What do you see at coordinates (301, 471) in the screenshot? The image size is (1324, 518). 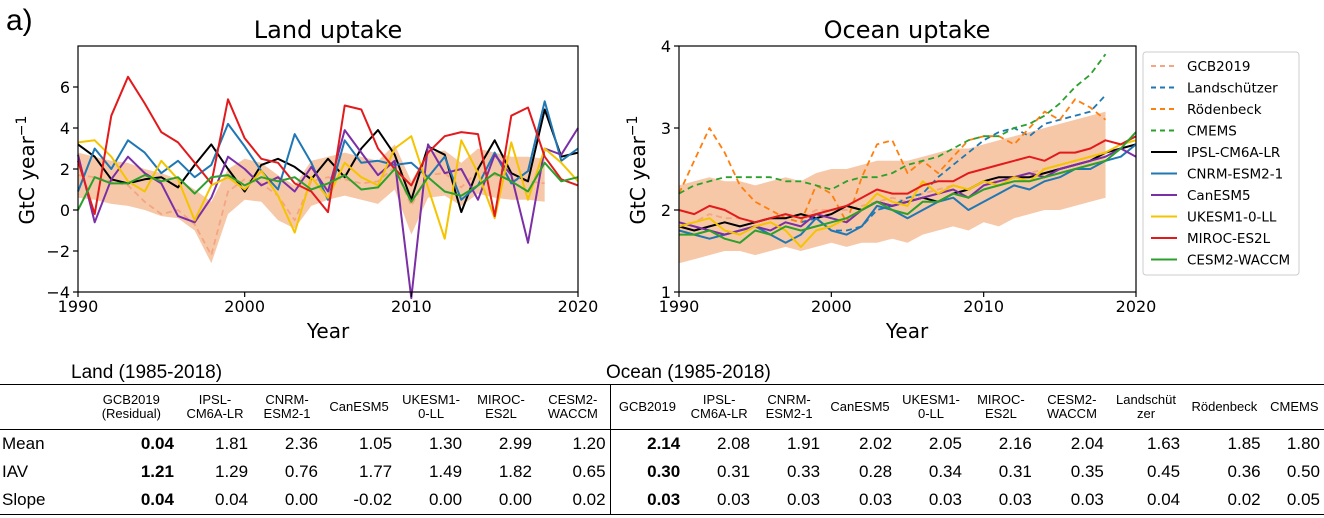 I see `table-cell: 0.76` at bounding box center [301, 471].